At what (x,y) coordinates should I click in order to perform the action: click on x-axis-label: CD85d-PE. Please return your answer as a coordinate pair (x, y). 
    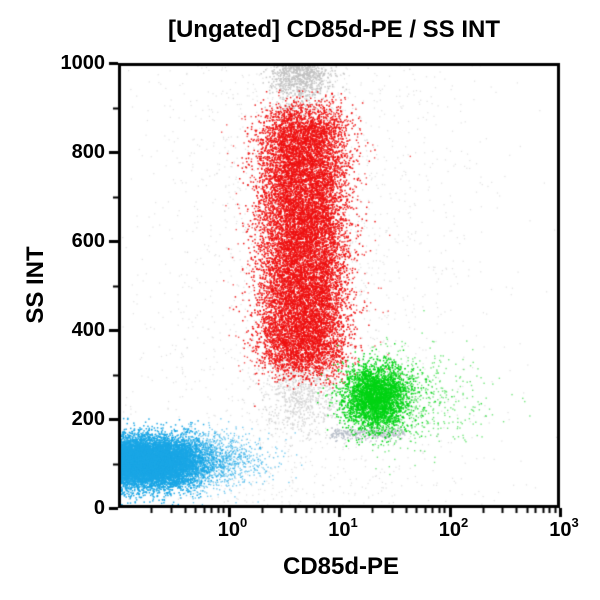
    Looking at the image, I should click on (341, 566).